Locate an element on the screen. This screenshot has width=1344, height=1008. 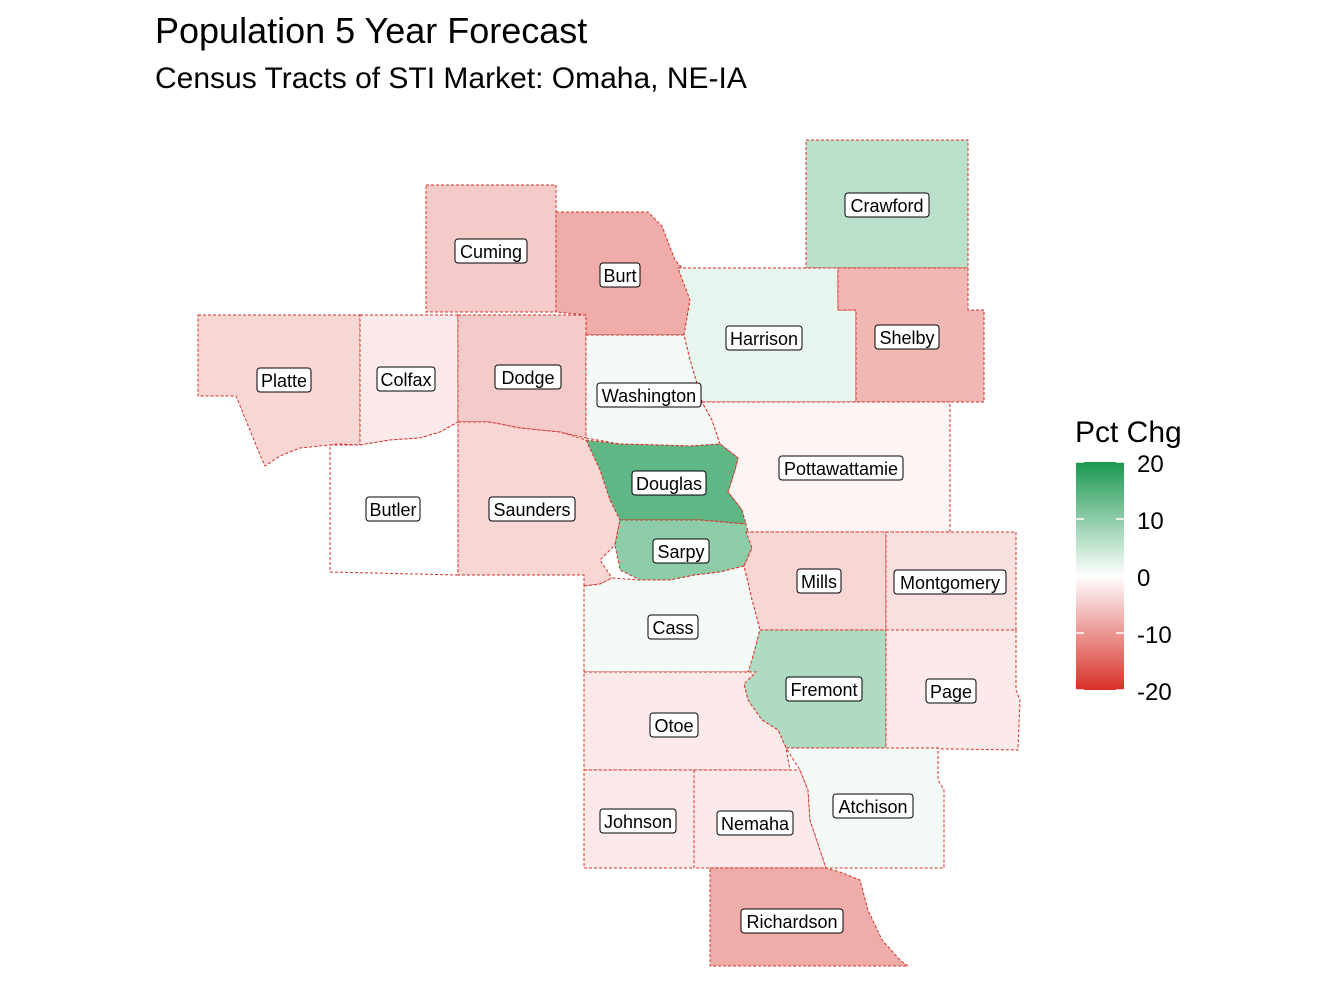
svg-text: Dodge is located at coordinates (527, 378).